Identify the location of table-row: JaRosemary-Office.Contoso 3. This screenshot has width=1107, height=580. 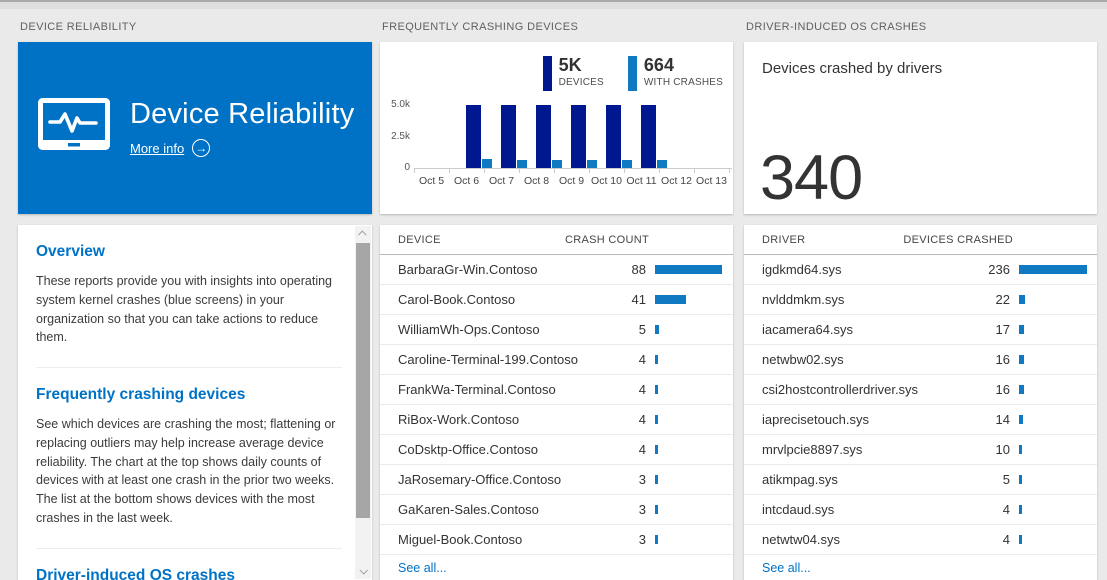
(556, 480).